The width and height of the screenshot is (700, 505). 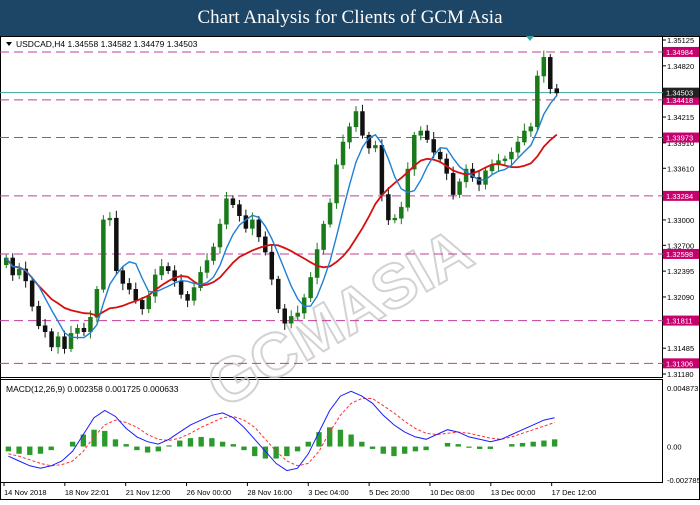 I want to click on time-tick-label: 21 Nov 12:00, so click(x=148, y=492).